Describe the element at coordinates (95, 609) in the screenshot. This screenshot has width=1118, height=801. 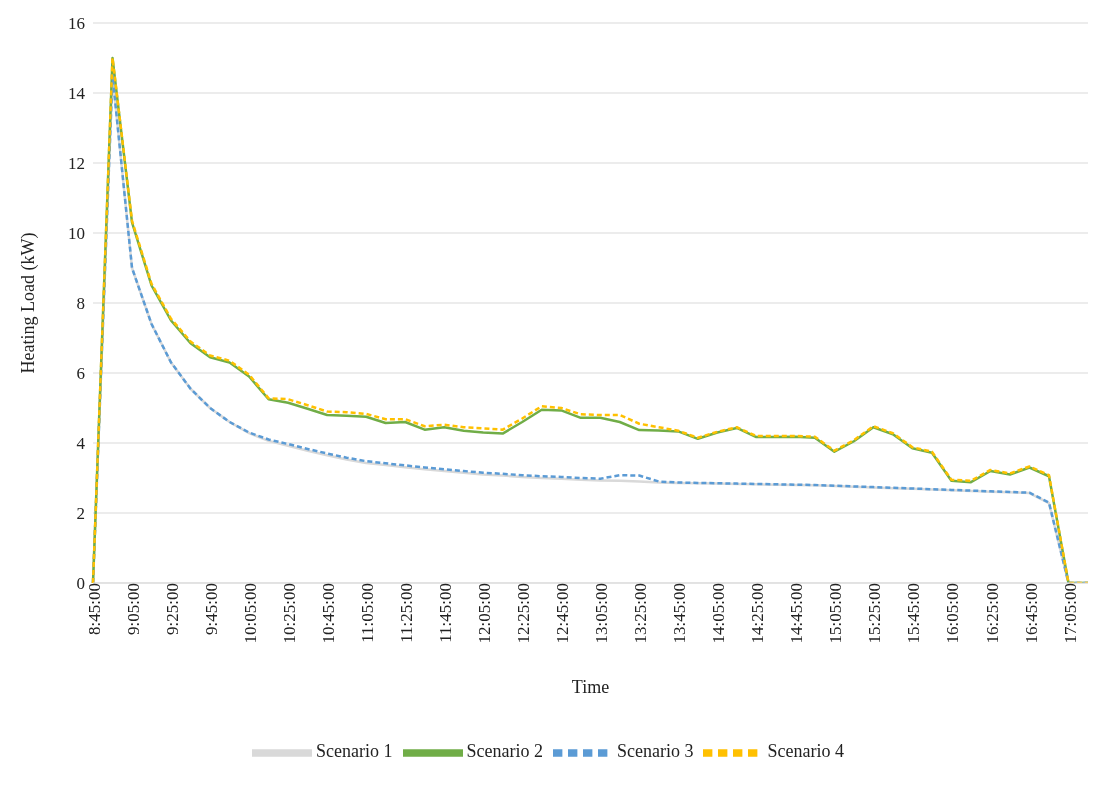
I see `x-tick-label: 8:45:00` at that location.